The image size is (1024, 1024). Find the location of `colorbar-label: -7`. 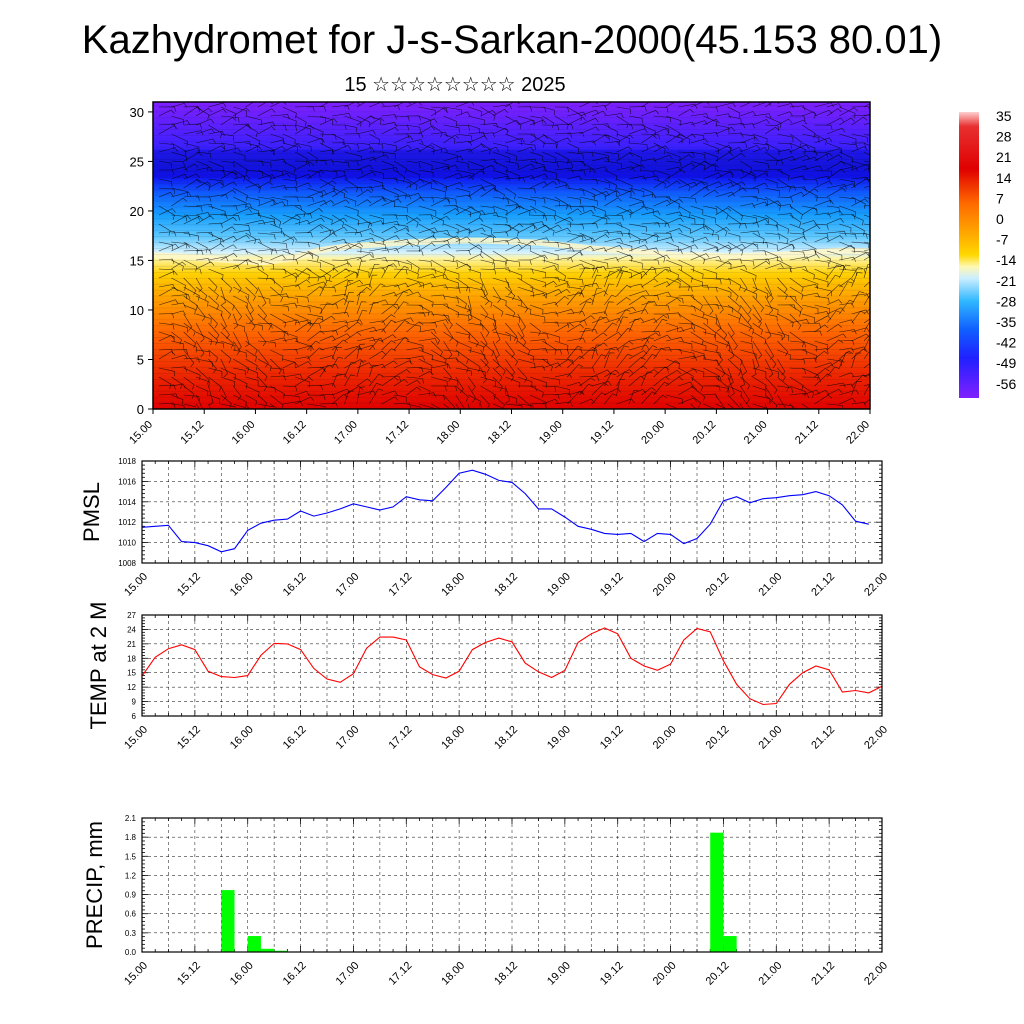

colorbar-label: -7 is located at coordinates (1002, 240).